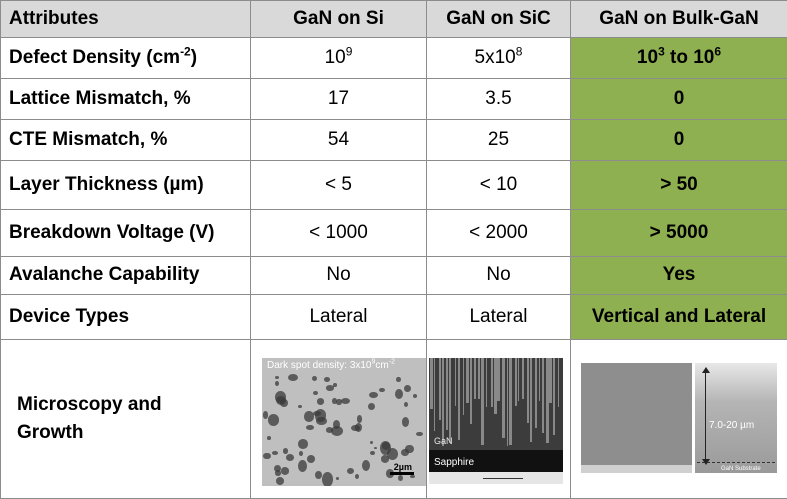 The image size is (787, 499). I want to click on microscopy-label-line1: Microscopy and, so click(89, 405).